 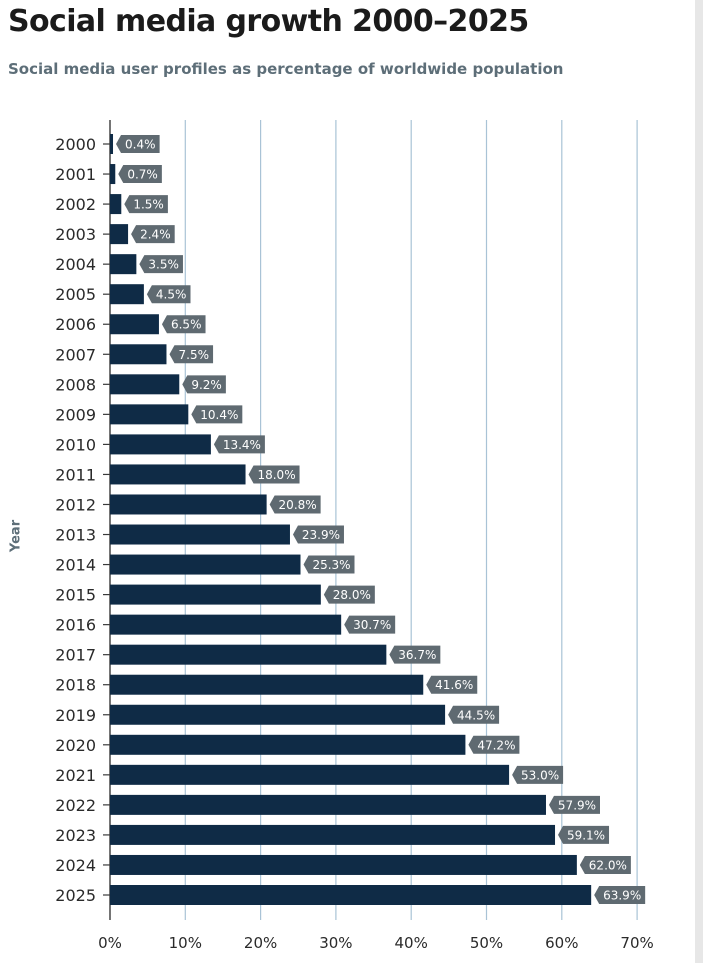 I want to click on year-label: 2008, so click(x=75, y=384).